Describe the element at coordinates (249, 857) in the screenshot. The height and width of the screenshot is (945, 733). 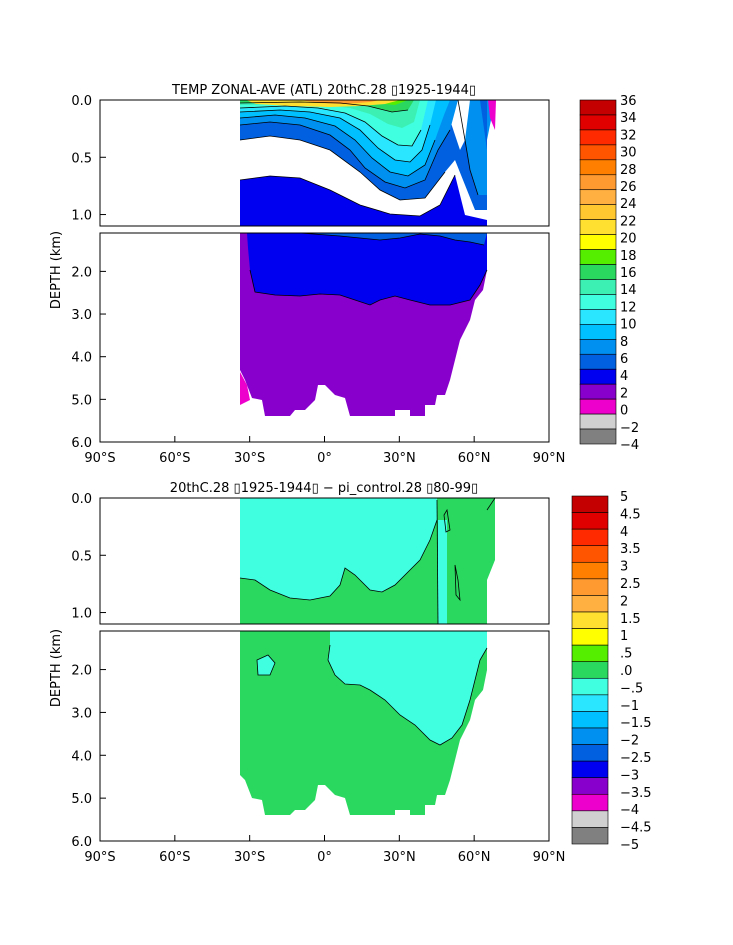
I see `x-tick-label: 30°S` at that location.